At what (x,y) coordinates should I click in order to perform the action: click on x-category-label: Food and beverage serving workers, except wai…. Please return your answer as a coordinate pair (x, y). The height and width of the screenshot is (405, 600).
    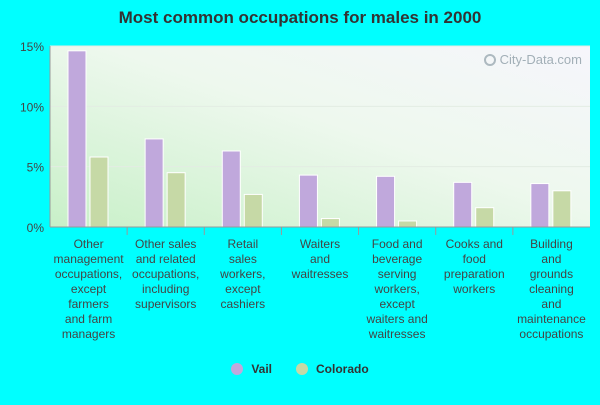
    Looking at the image, I should click on (396, 289).